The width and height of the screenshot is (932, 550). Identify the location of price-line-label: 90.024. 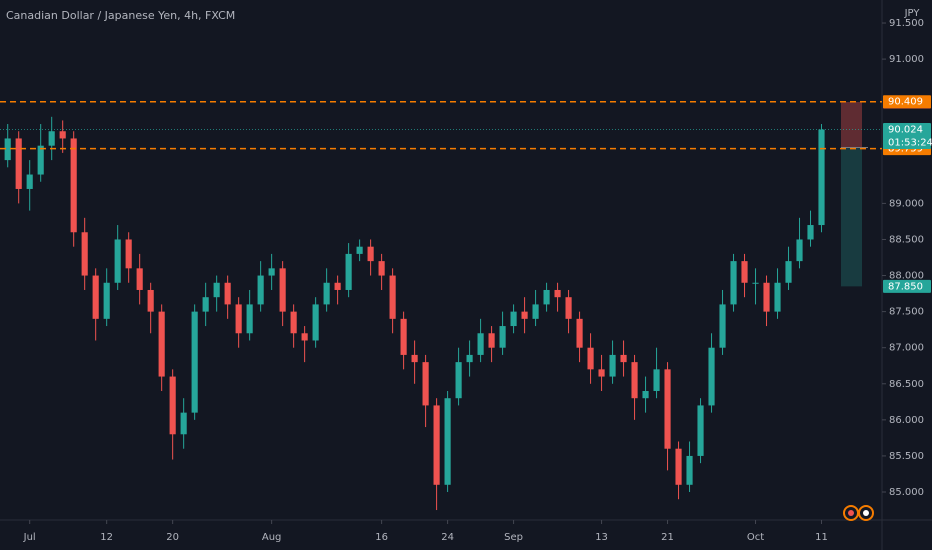
(905, 130).